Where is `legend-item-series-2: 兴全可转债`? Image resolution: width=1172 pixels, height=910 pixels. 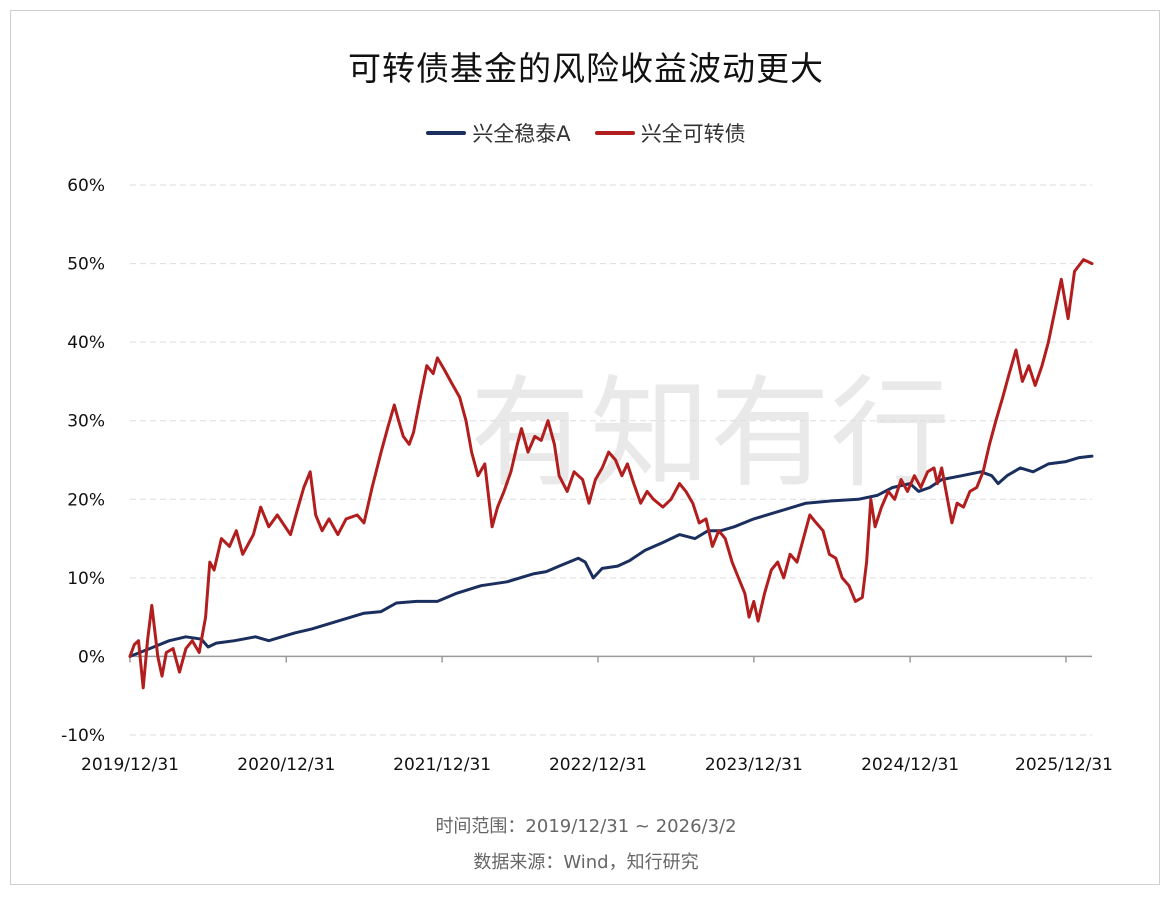 legend-item-series-2: 兴全可转债 is located at coordinates (670, 133).